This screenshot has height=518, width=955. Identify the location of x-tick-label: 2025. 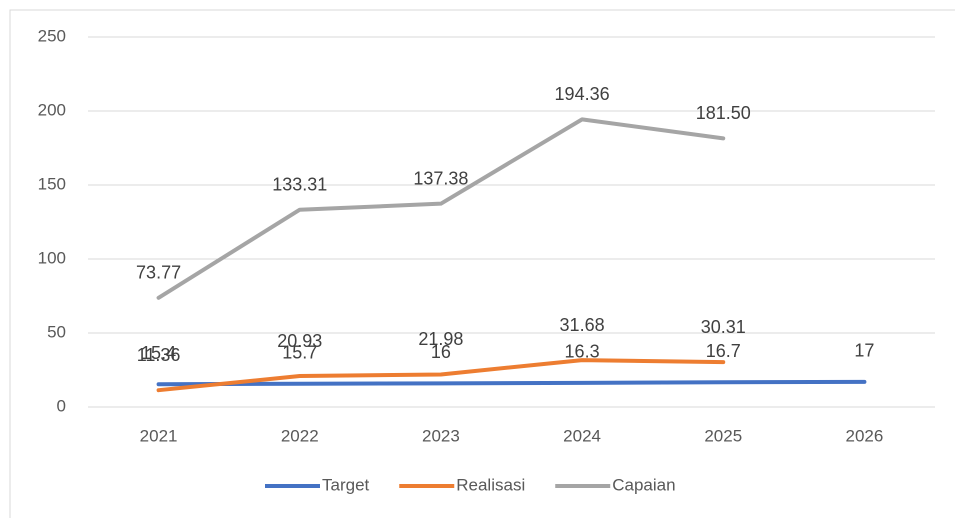
(723, 435).